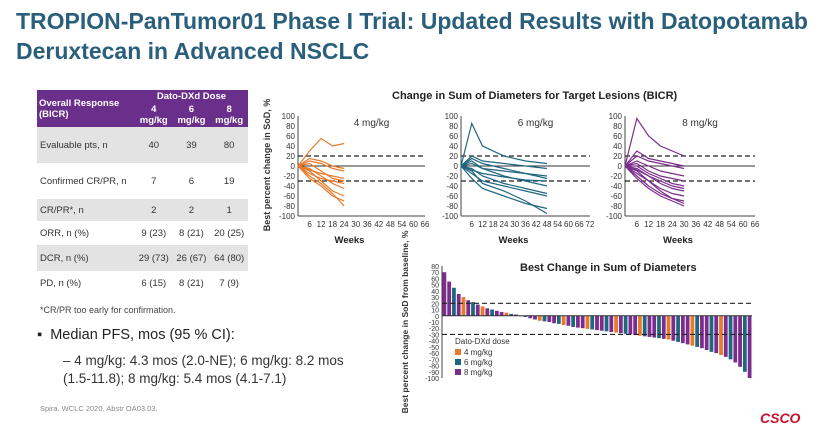 The image size is (829, 444). Describe the element at coordinates (153, 258) in the screenshot. I see `table-cell: 29 (73)` at that location.